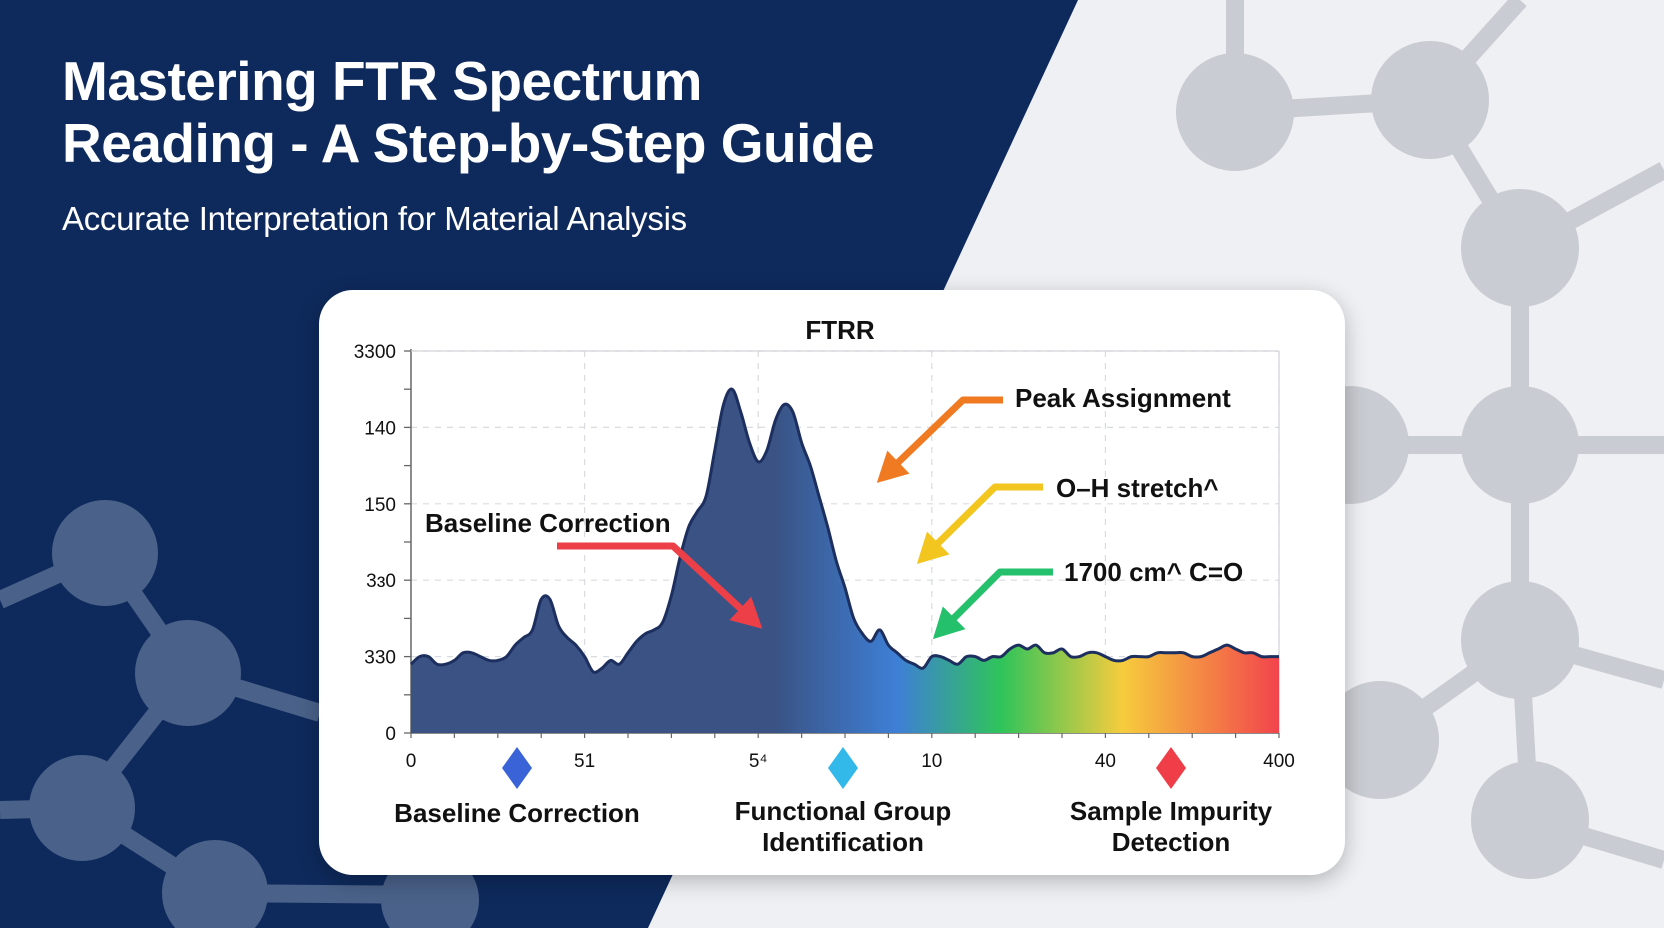 This screenshot has height=928, width=1664. Describe the element at coordinates (1105, 761) in the screenshot. I see `x-tick-label: 40` at that location.